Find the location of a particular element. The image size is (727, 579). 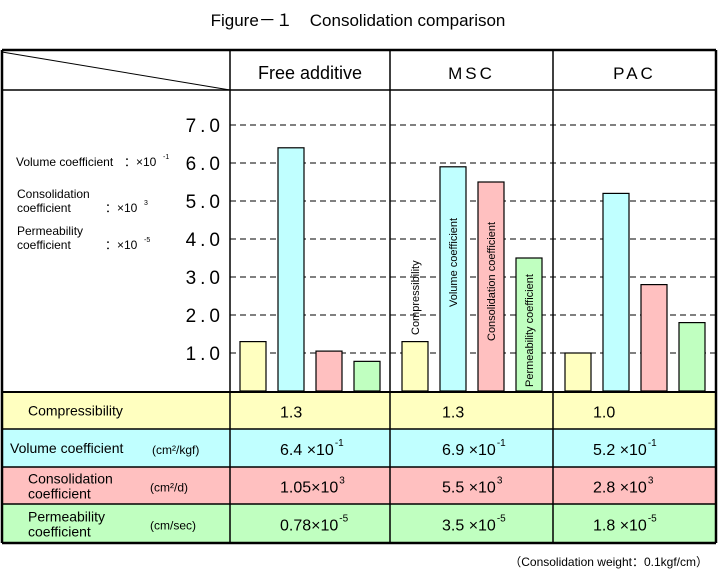

y-tick-label: 4.0 is located at coordinates (205, 240).